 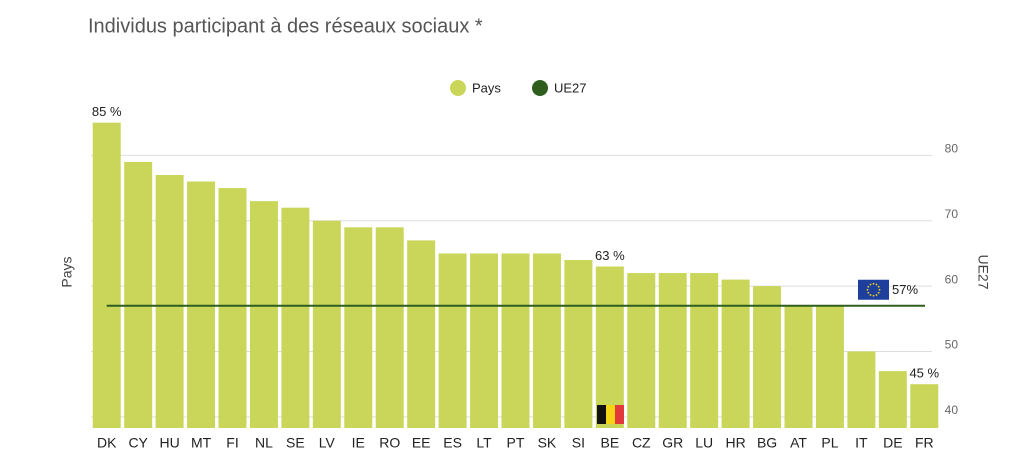 What do you see at coordinates (486, 87) in the screenshot?
I see `legend-label: Pays` at bounding box center [486, 87].